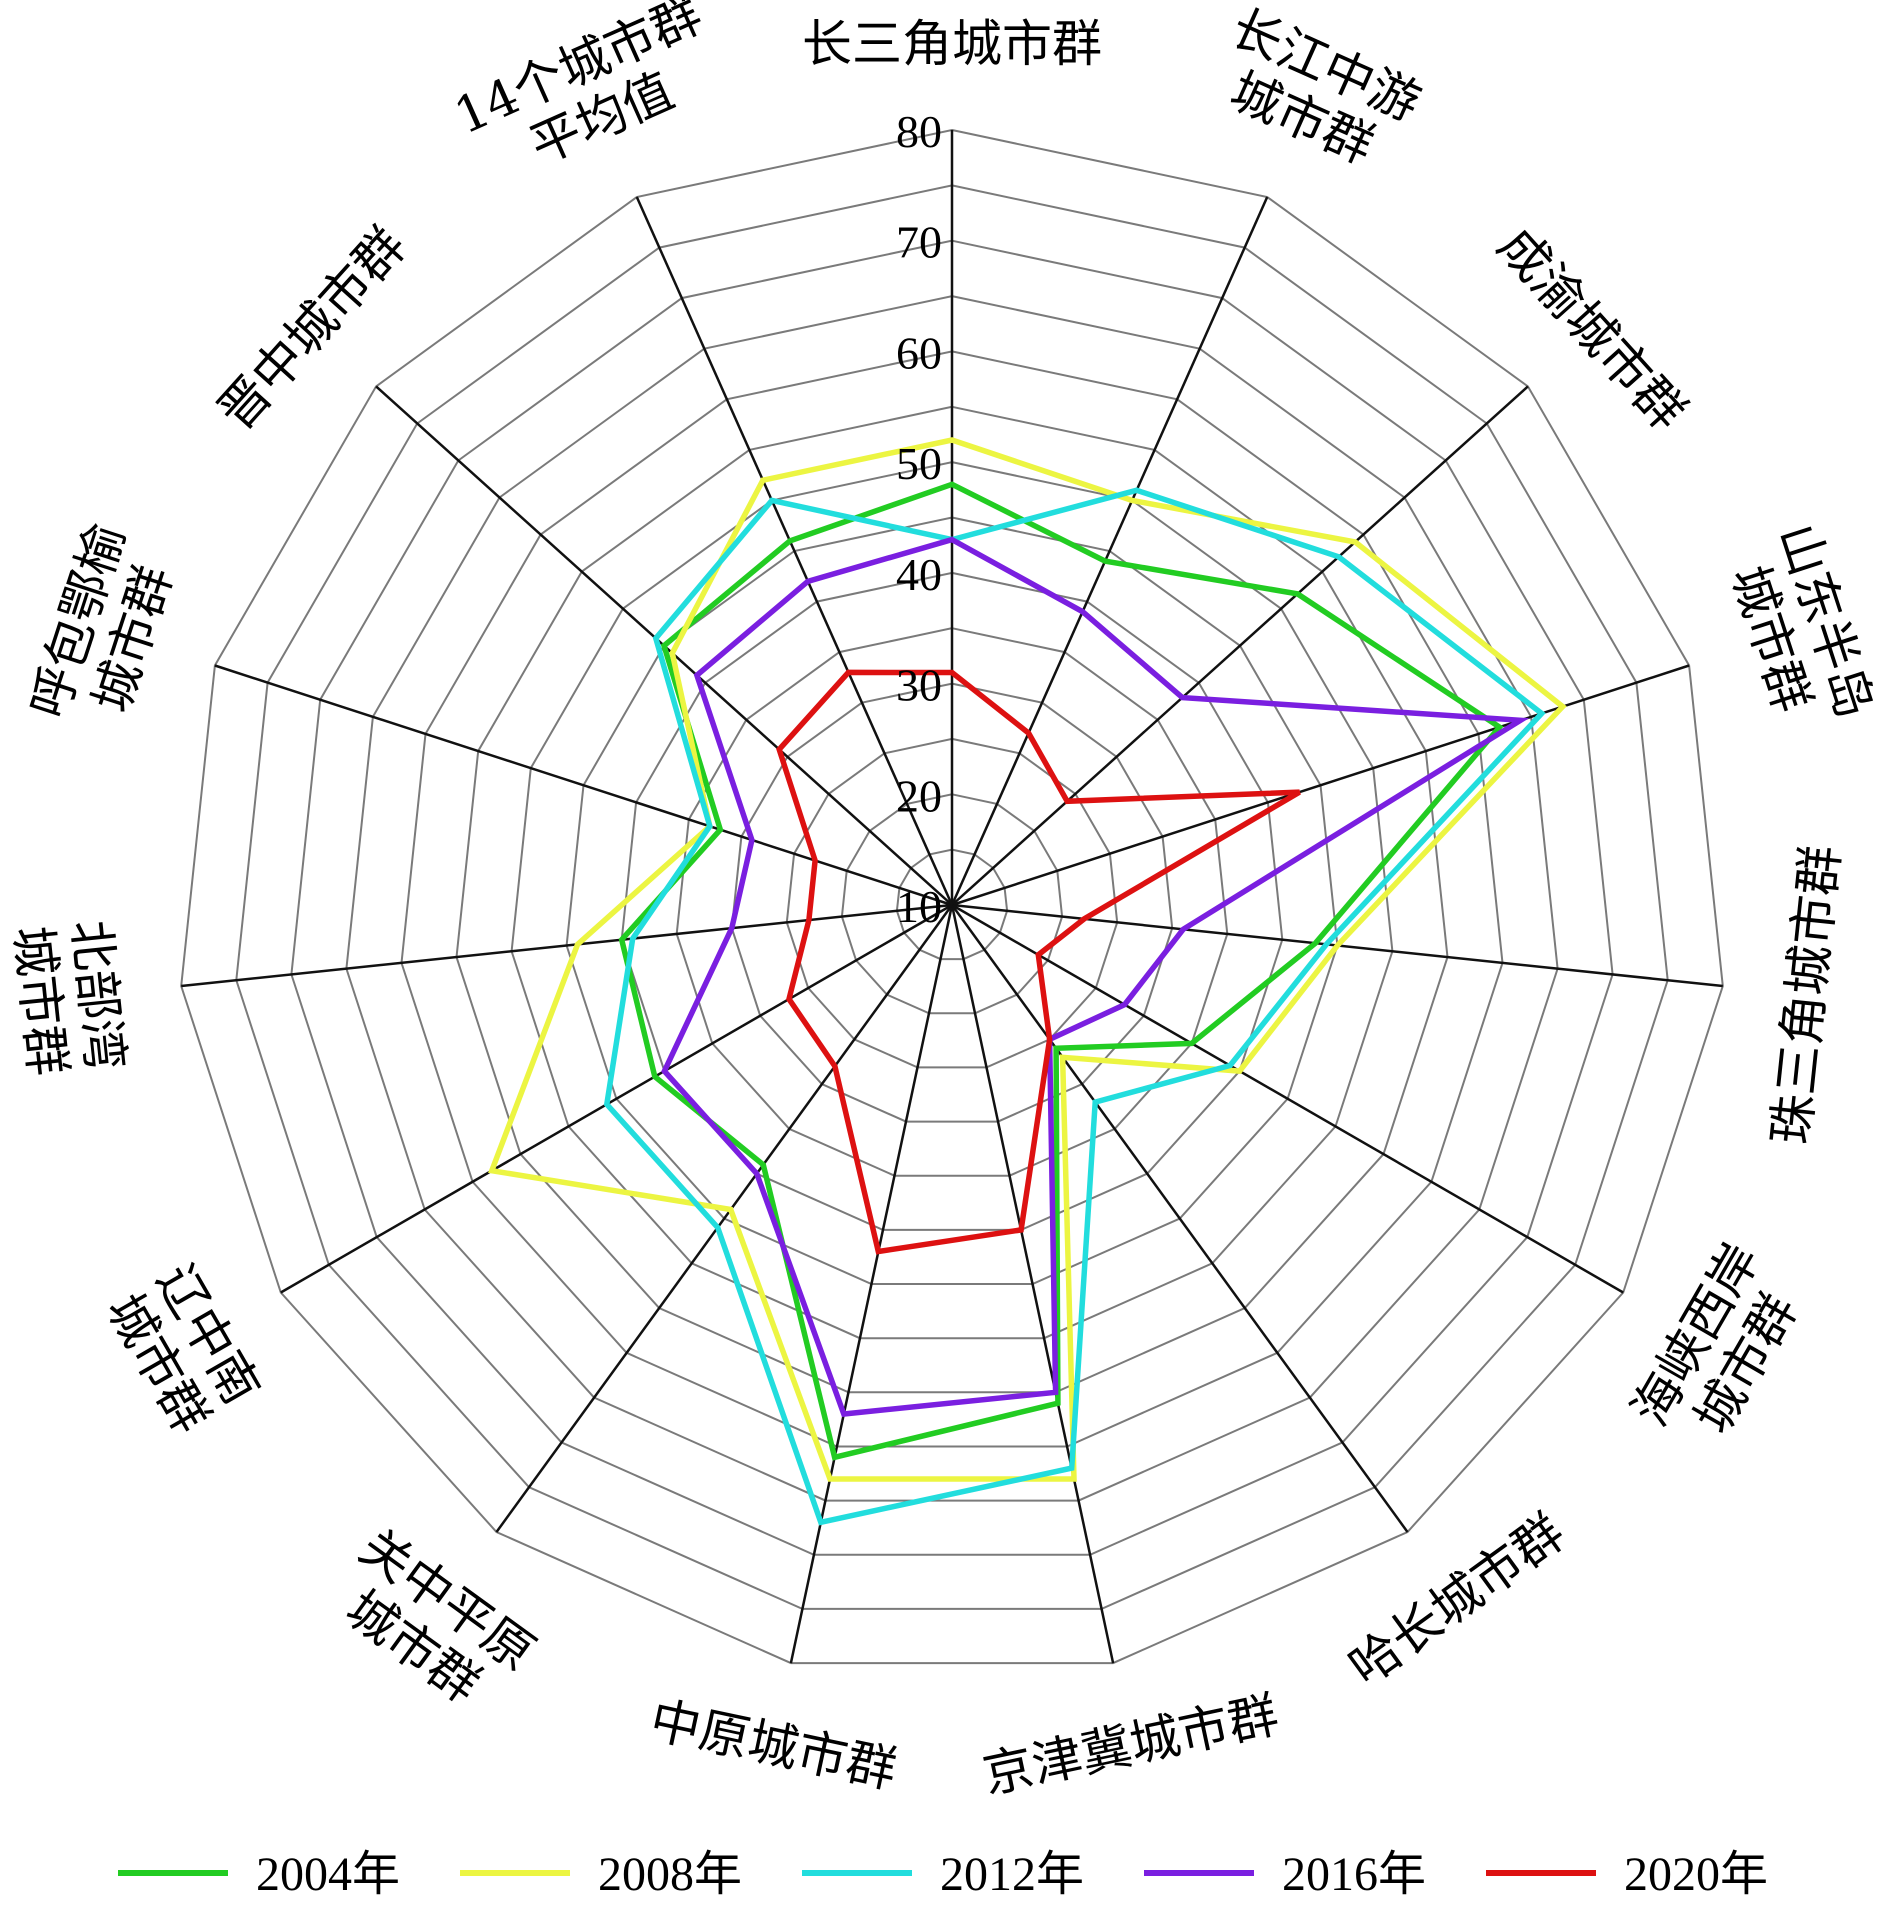 This screenshot has height=1911, width=1890. I want to click on category-label-3: 成渝城市群, so click(1592, 329).